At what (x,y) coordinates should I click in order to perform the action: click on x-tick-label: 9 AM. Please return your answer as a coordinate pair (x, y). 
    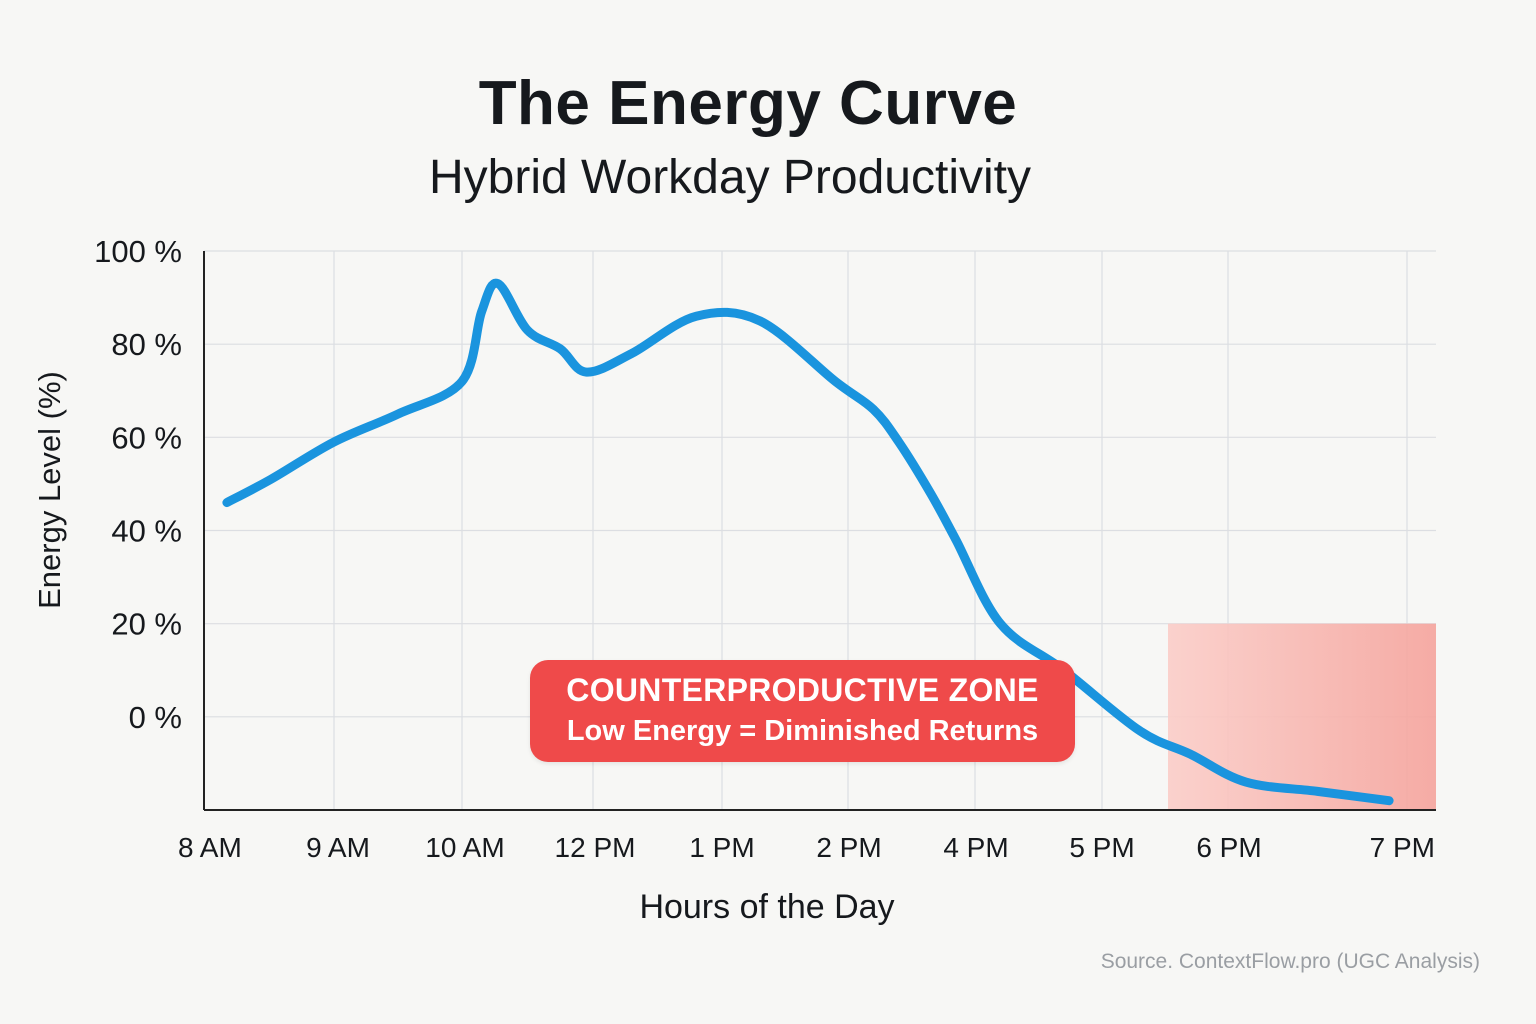
    Looking at the image, I should click on (338, 847).